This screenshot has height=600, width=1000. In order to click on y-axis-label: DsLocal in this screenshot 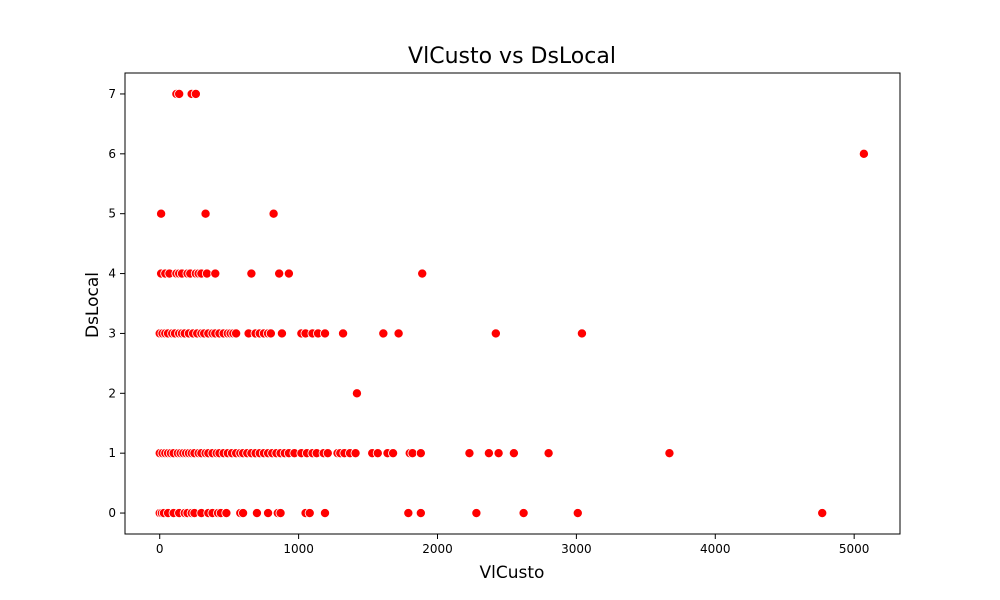, I will do `click(93, 305)`.